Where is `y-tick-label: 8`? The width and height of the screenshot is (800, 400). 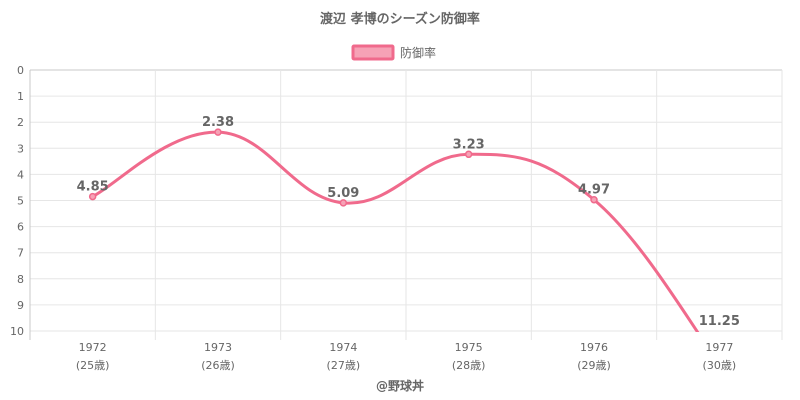 y-tick-label: 8 is located at coordinates (20, 279).